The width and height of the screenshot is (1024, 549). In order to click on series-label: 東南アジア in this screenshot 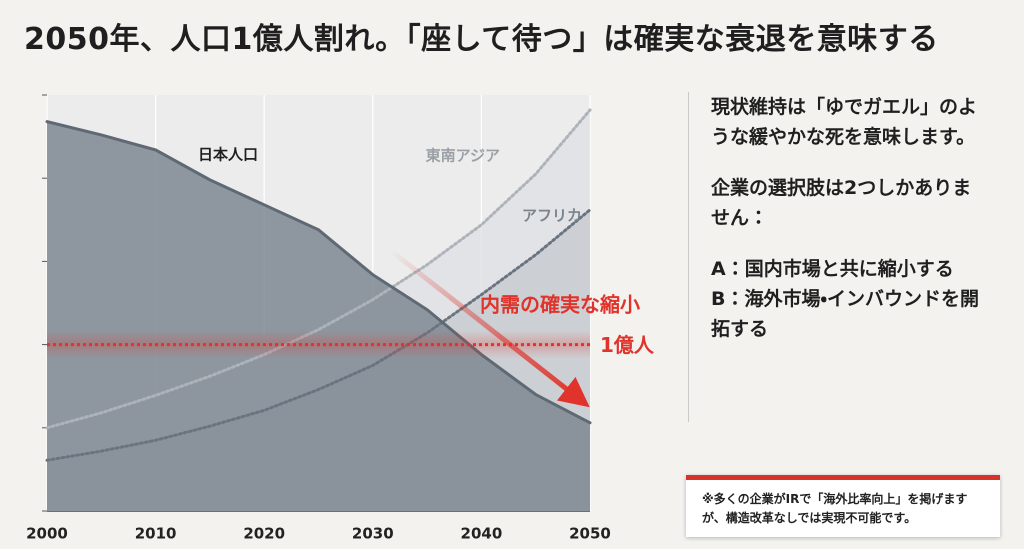, I will do `click(463, 156)`.